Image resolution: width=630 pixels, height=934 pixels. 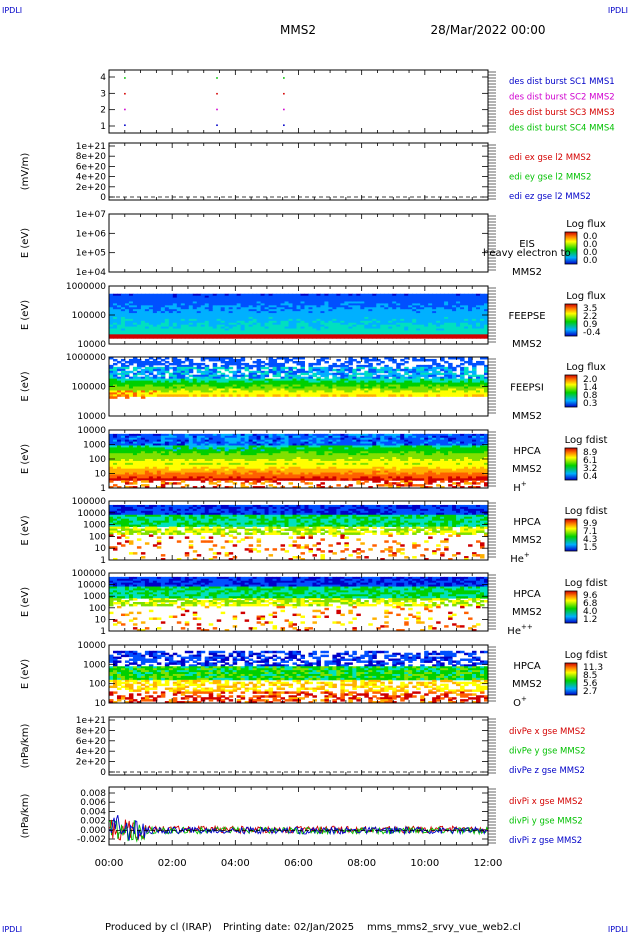 I want to click on panel-burst-burst-mark, so click(x=284, y=93).